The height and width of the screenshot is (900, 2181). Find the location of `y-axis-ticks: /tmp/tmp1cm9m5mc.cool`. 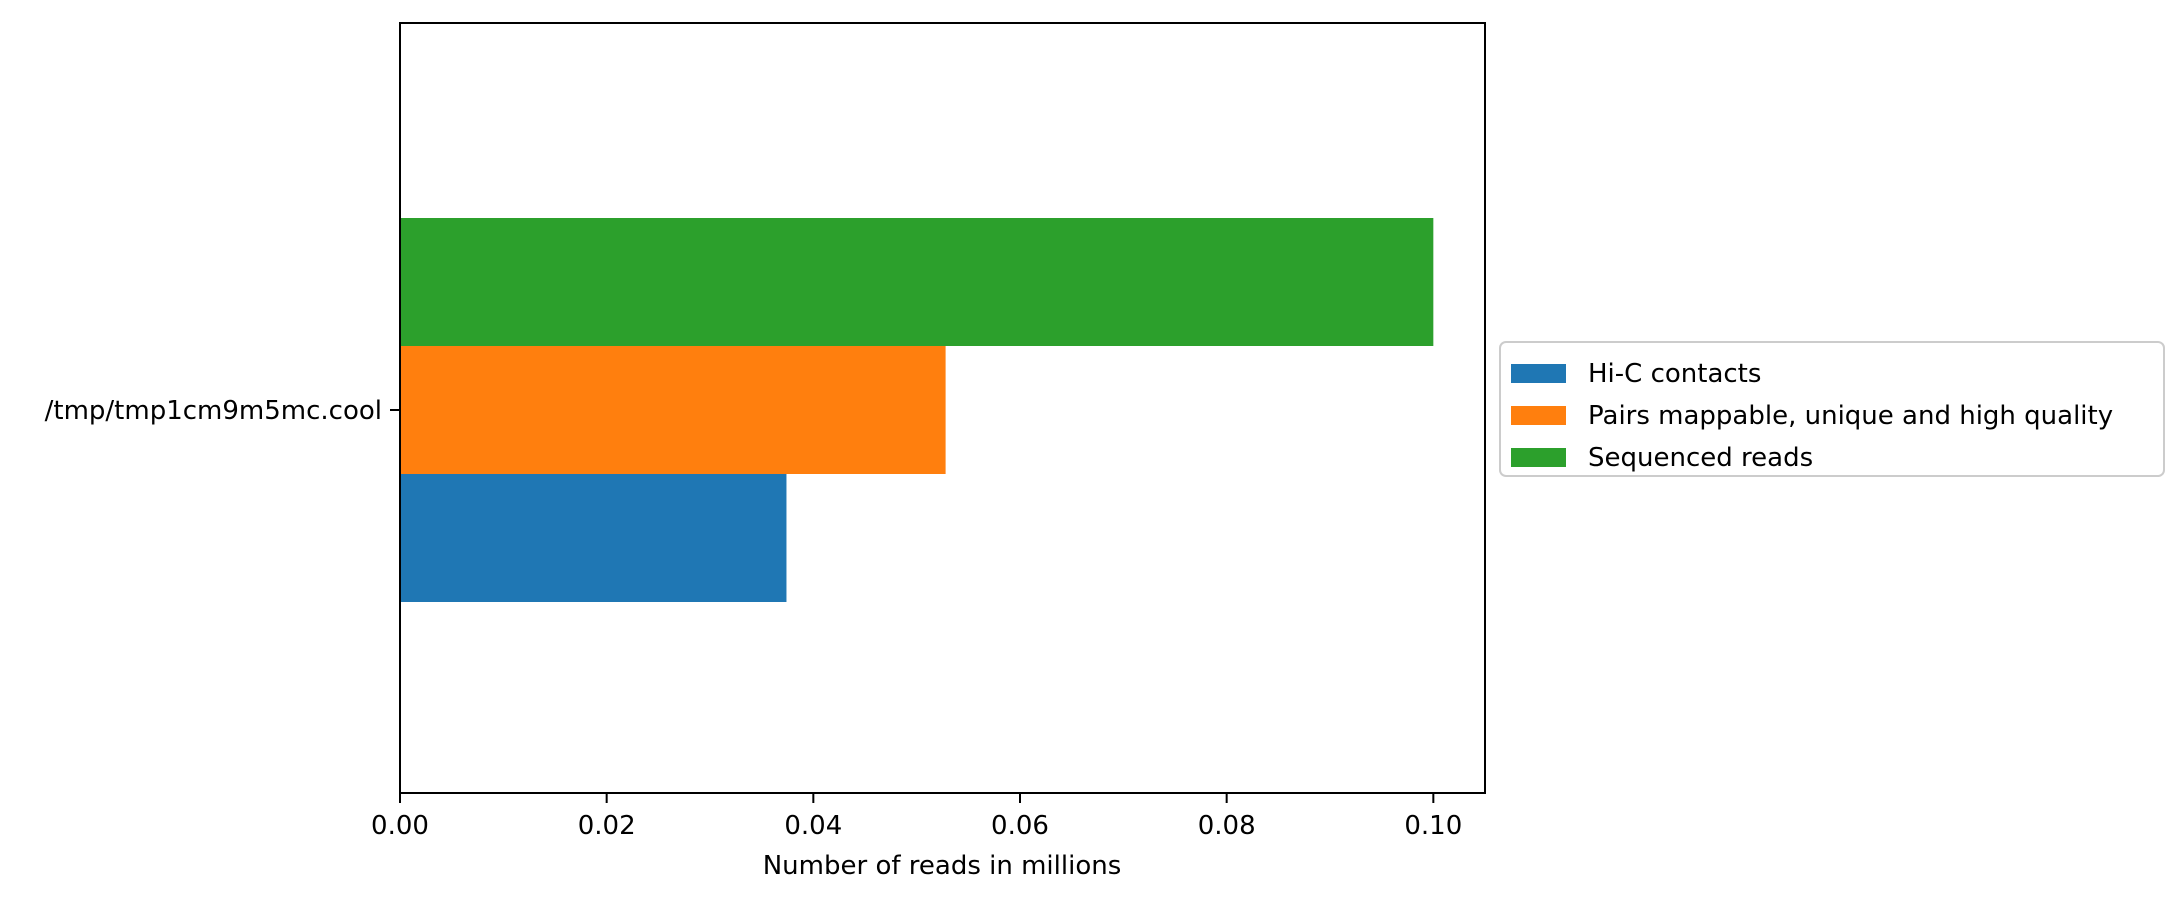

y-axis-ticks: /tmp/tmp1cm9m5mc.cool is located at coordinates (222, 411).